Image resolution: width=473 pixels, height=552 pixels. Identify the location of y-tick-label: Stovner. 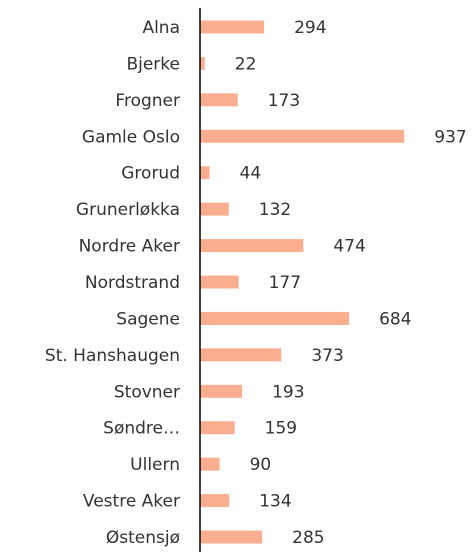
(147, 392).